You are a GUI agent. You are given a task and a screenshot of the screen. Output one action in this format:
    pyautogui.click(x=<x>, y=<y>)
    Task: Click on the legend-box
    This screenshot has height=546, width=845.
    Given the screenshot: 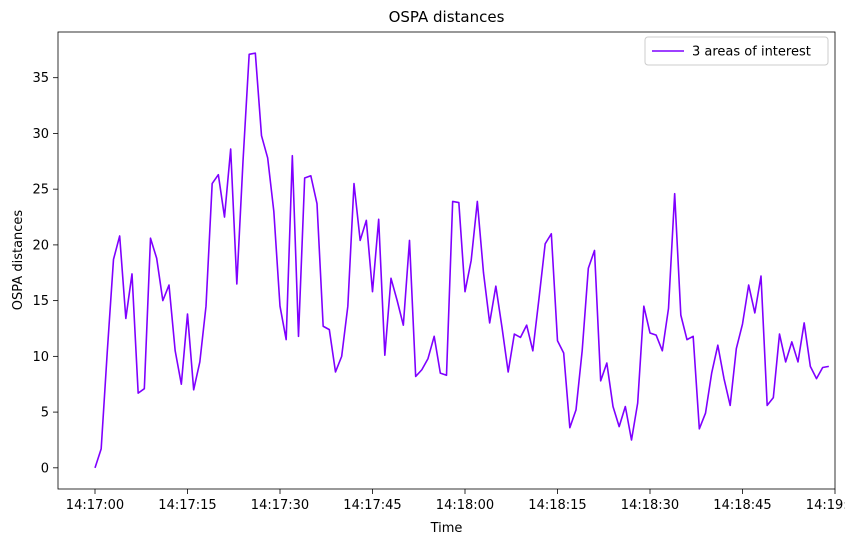 What is the action you would take?
    pyautogui.click(x=736, y=51)
    